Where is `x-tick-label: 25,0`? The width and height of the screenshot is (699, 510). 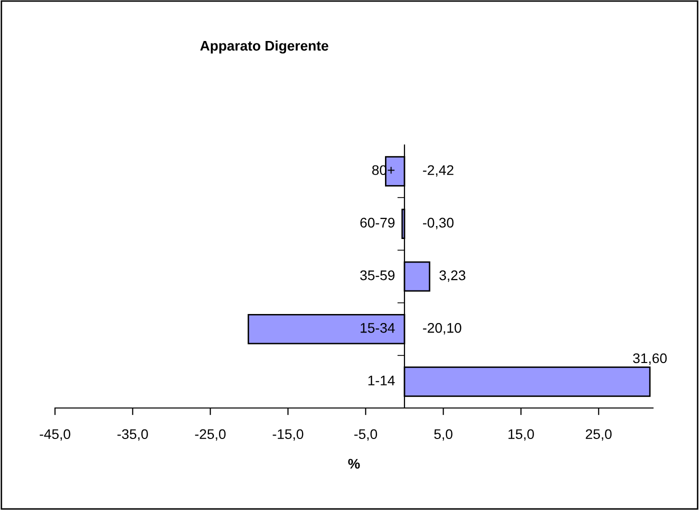 x-tick-label: 25,0 is located at coordinates (599, 435).